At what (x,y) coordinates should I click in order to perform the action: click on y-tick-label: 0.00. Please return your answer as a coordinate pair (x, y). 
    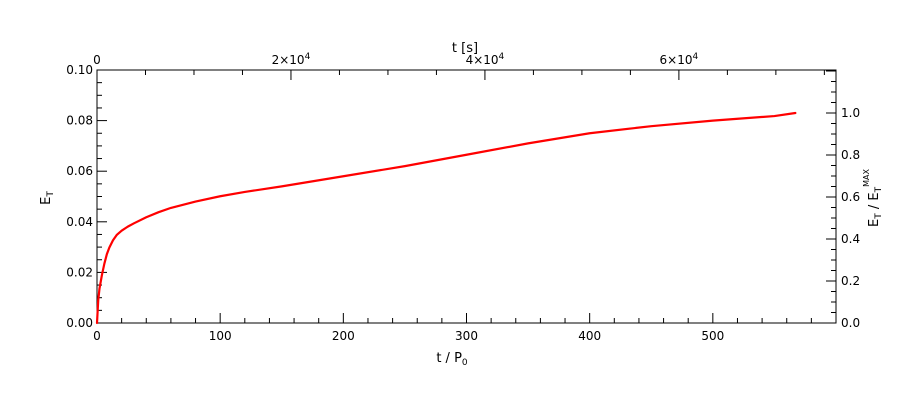
    Looking at the image, I should click on (79, 323).